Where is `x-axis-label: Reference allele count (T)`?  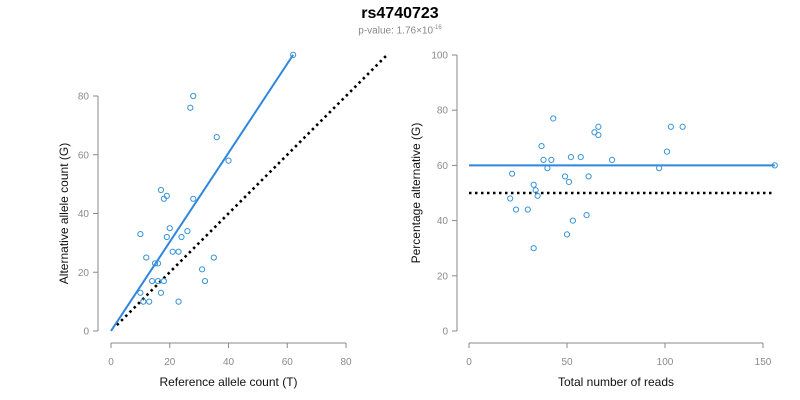
x-axis-label: Reference allele count (T) is located at coordinates (228, 382).